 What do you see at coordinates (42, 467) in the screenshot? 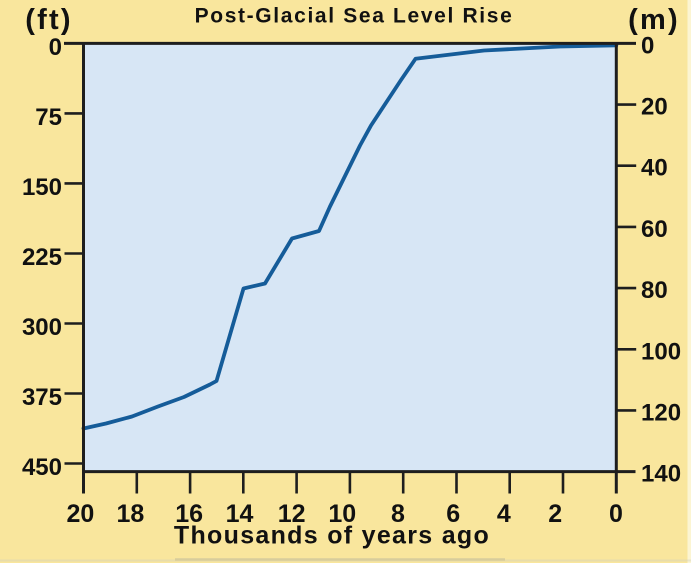
I see `svg-text: 450` at bounding box center [42, 467].